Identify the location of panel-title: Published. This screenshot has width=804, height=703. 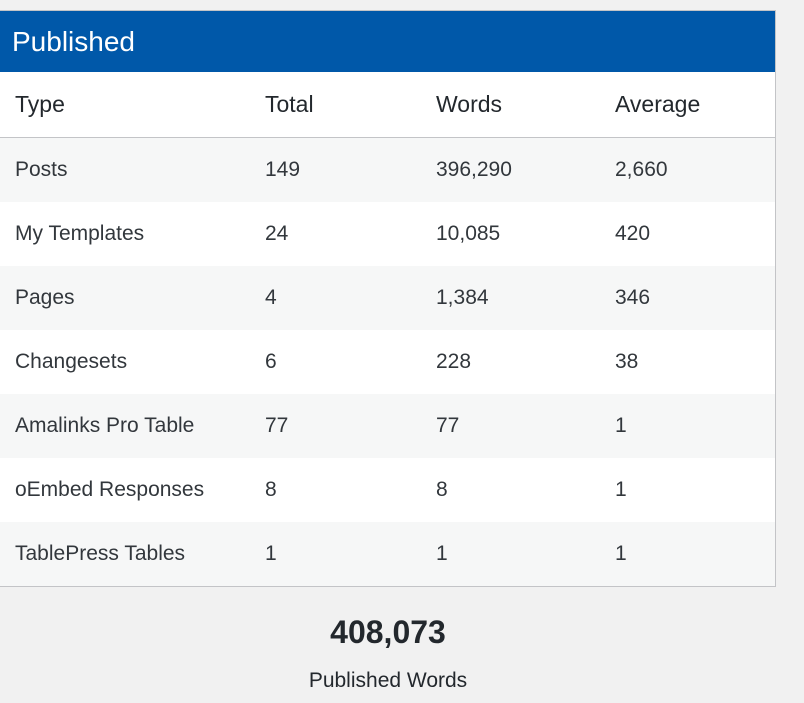
(387, 41).